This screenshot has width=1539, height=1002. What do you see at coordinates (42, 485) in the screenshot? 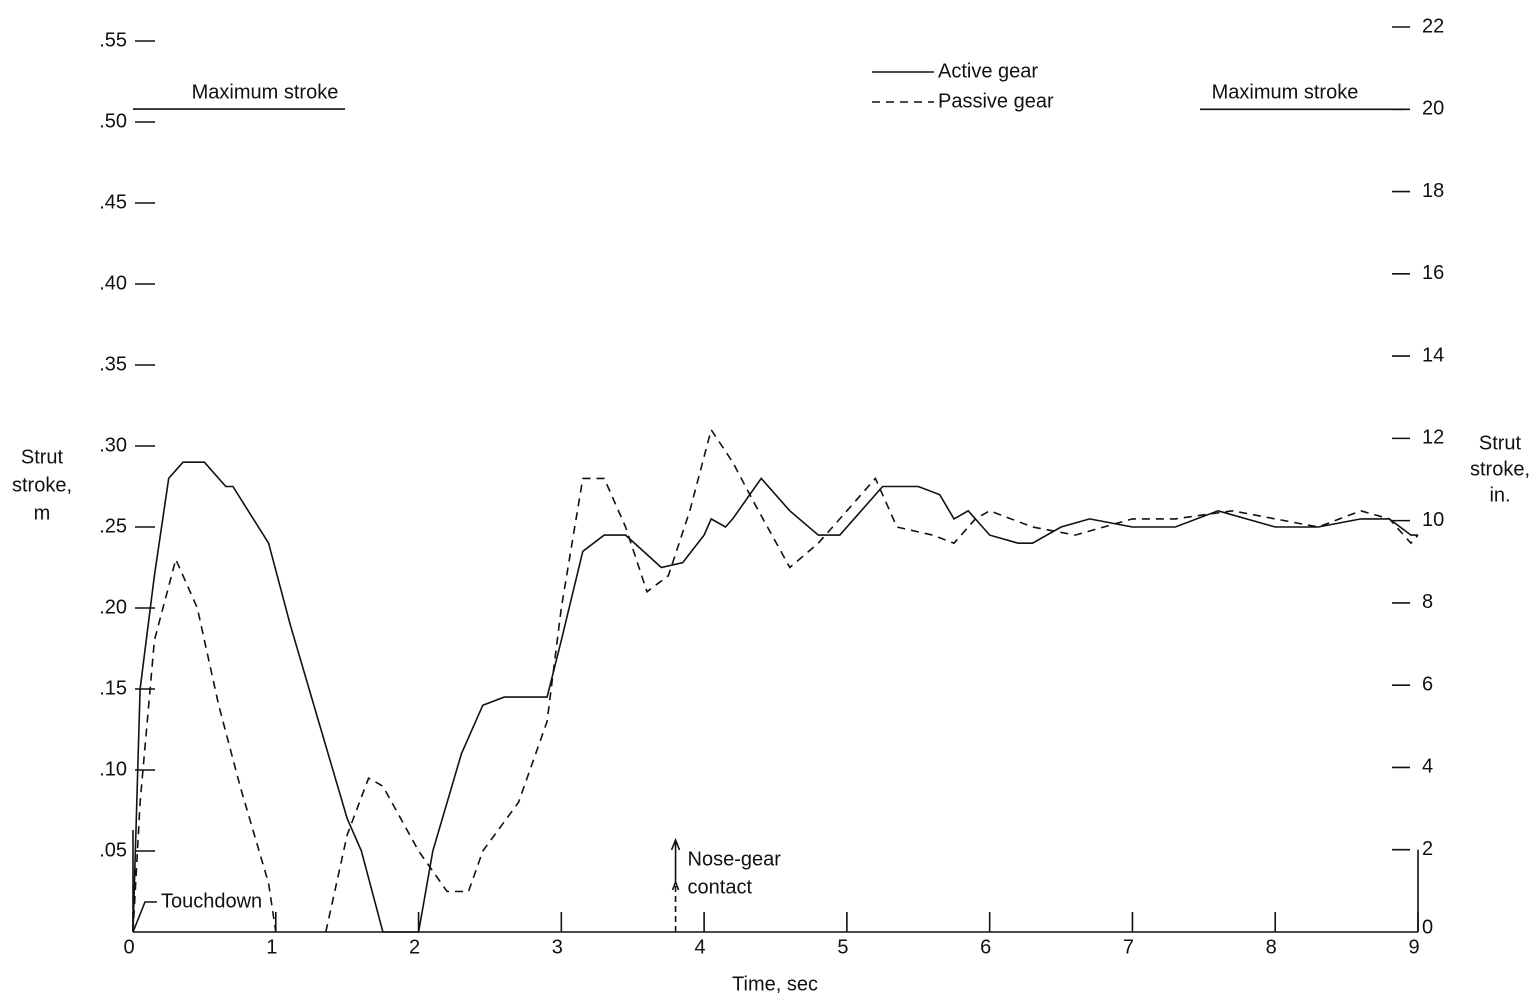
I see `y-axis-label: stroke,` at bounding box center [42, 485].